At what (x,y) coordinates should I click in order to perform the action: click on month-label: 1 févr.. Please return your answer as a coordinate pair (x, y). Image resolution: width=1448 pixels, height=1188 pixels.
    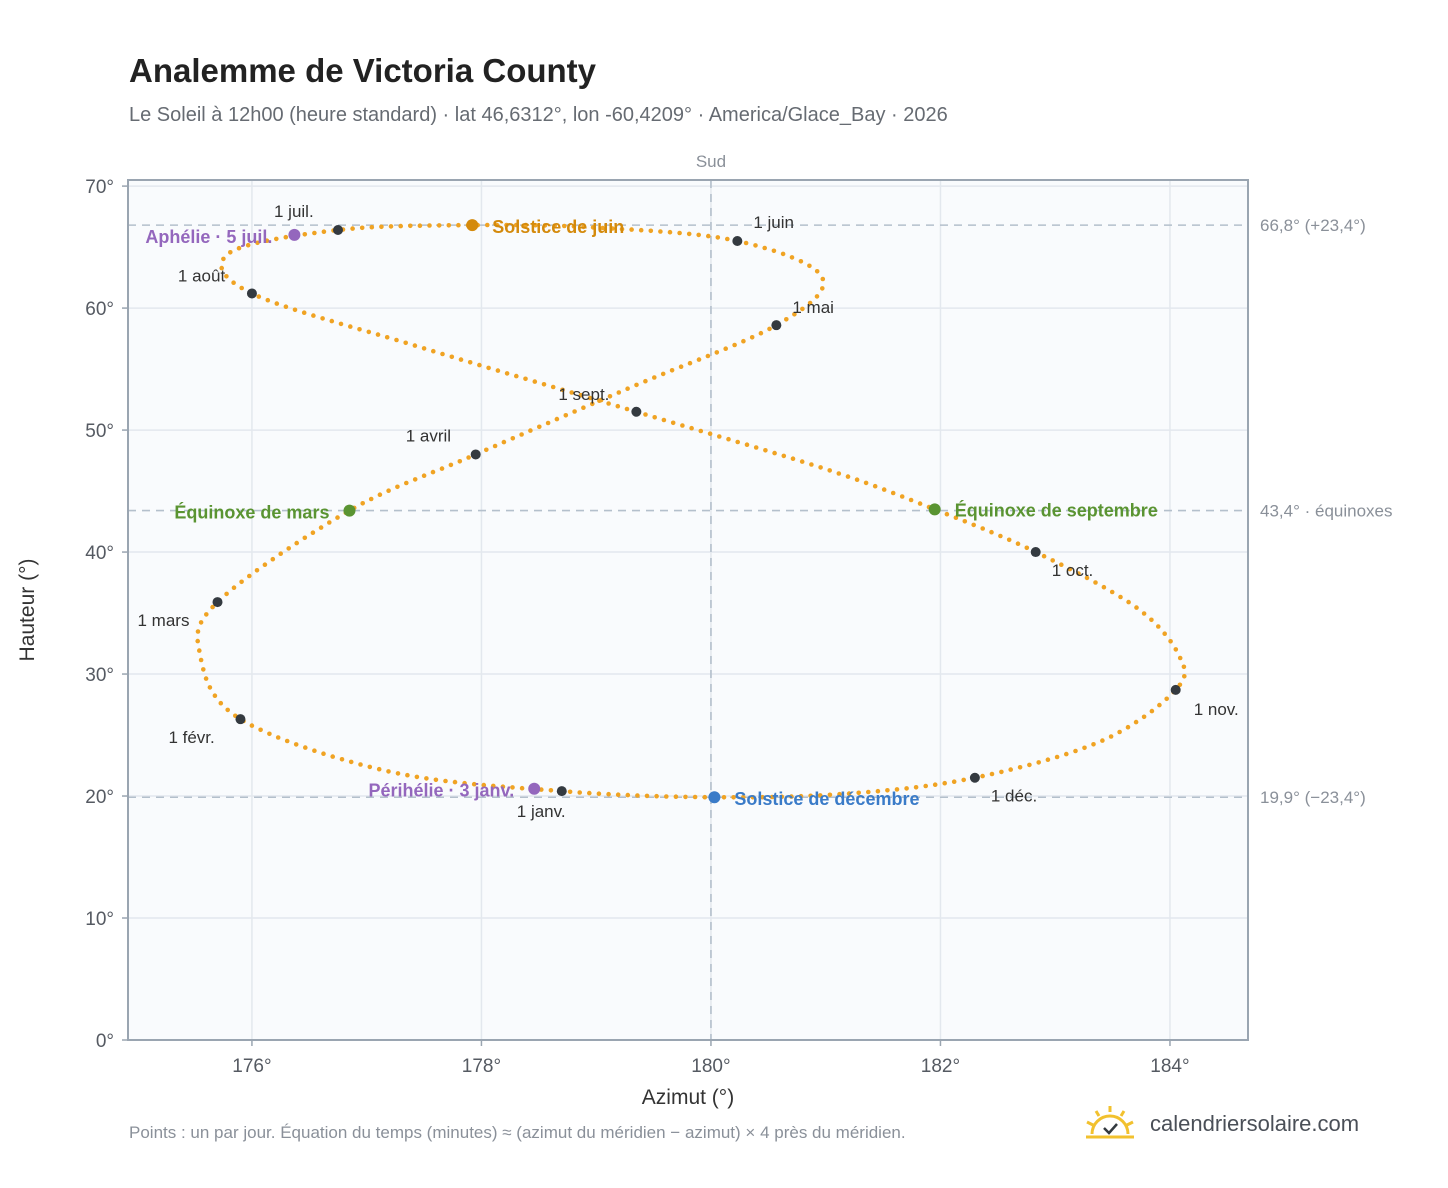
    Looking at the image, I should click on (191, 737).